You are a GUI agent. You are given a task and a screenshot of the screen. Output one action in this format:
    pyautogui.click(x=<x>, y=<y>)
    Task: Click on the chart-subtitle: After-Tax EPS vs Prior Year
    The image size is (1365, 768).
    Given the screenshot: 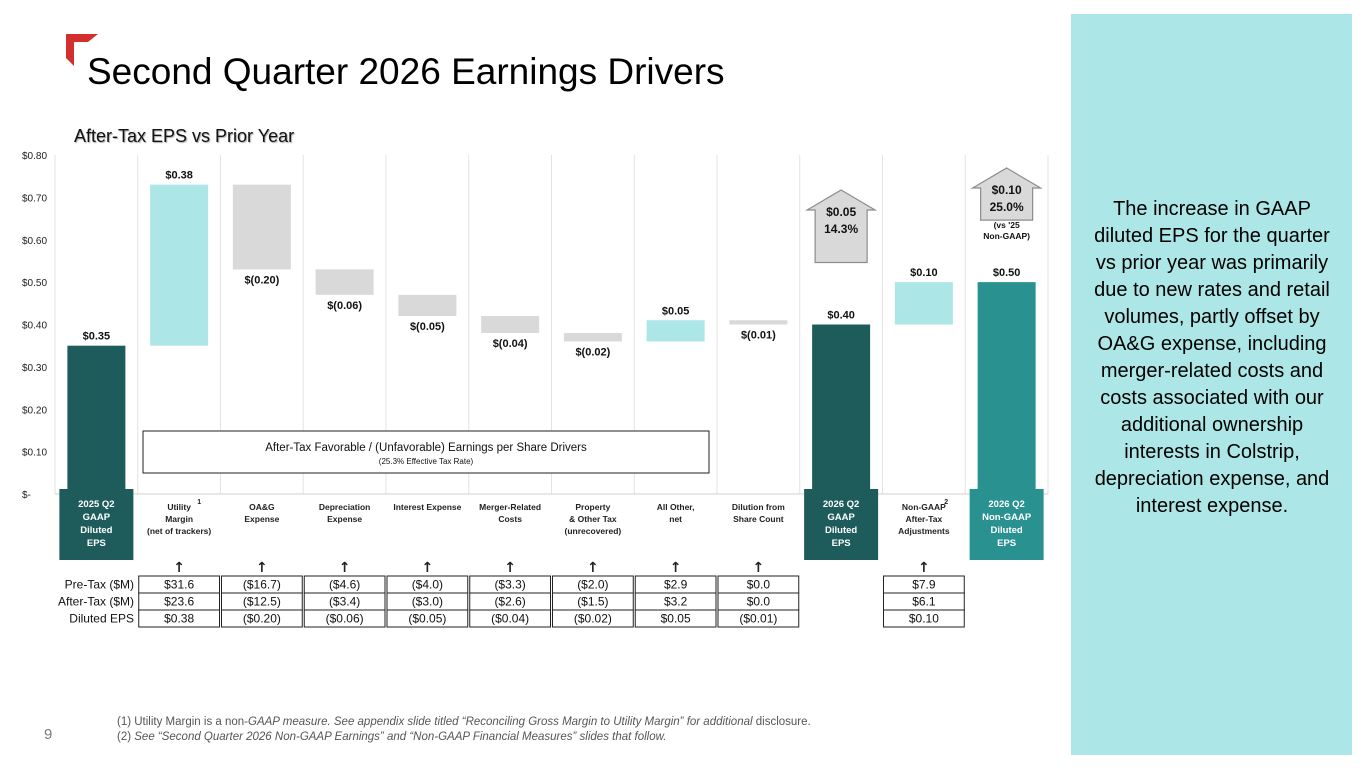 What is the action you would take?
    pyautogui.click(x=184, y=136)
    